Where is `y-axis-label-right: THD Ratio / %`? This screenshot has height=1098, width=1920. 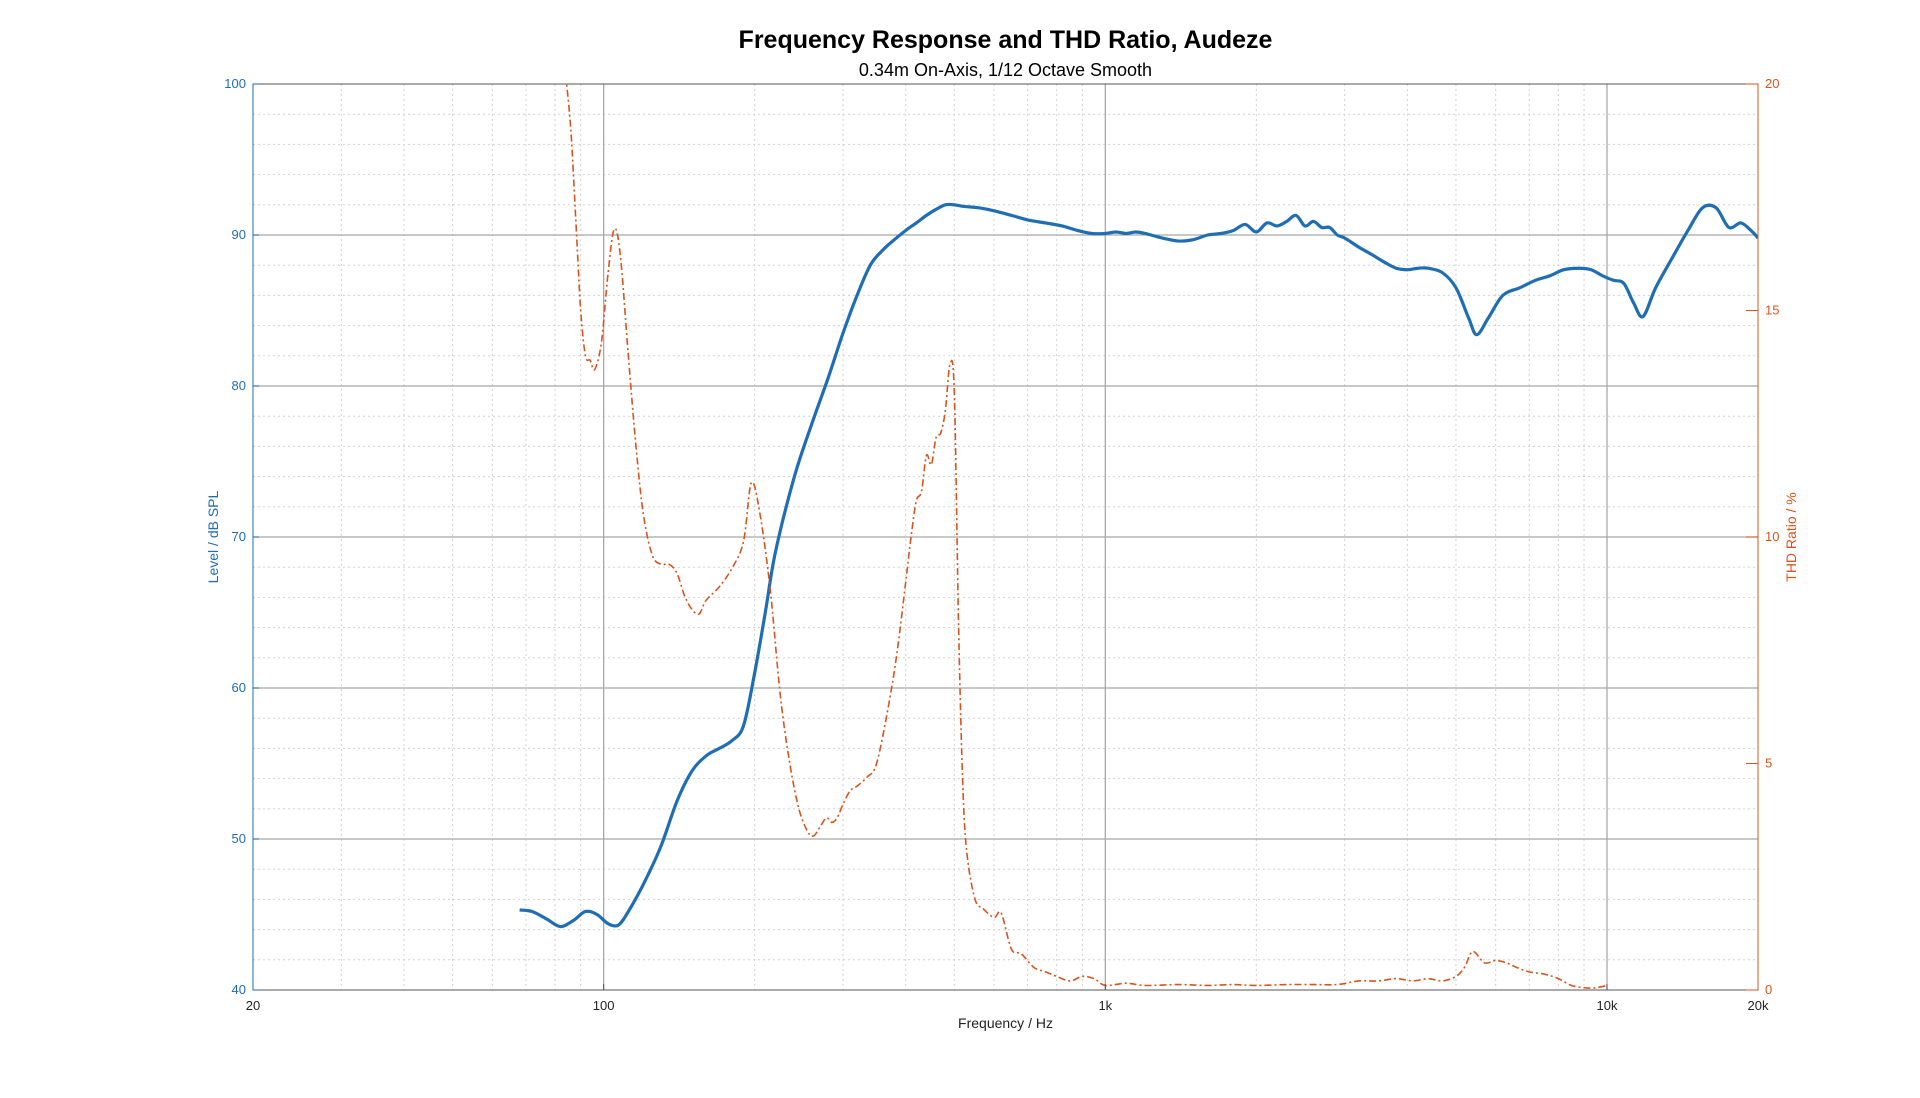 y-axis-label-right: THD Ratio / % is located at coordinates (1791, 536).